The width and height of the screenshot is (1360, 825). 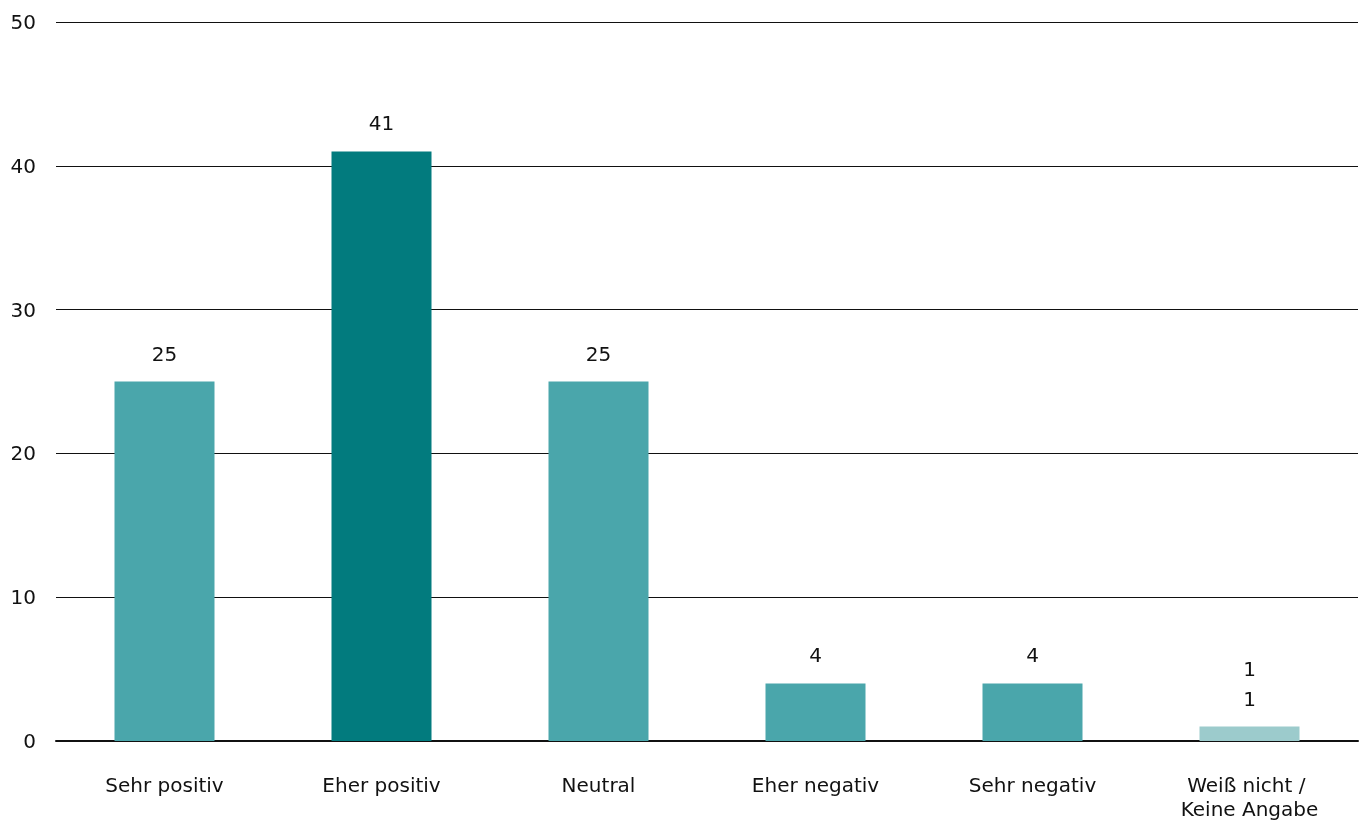 What do you see at coordinates (23, 597) in the screenshot?
I see `y-tick-label: 10` at bounding box center [23, 597].